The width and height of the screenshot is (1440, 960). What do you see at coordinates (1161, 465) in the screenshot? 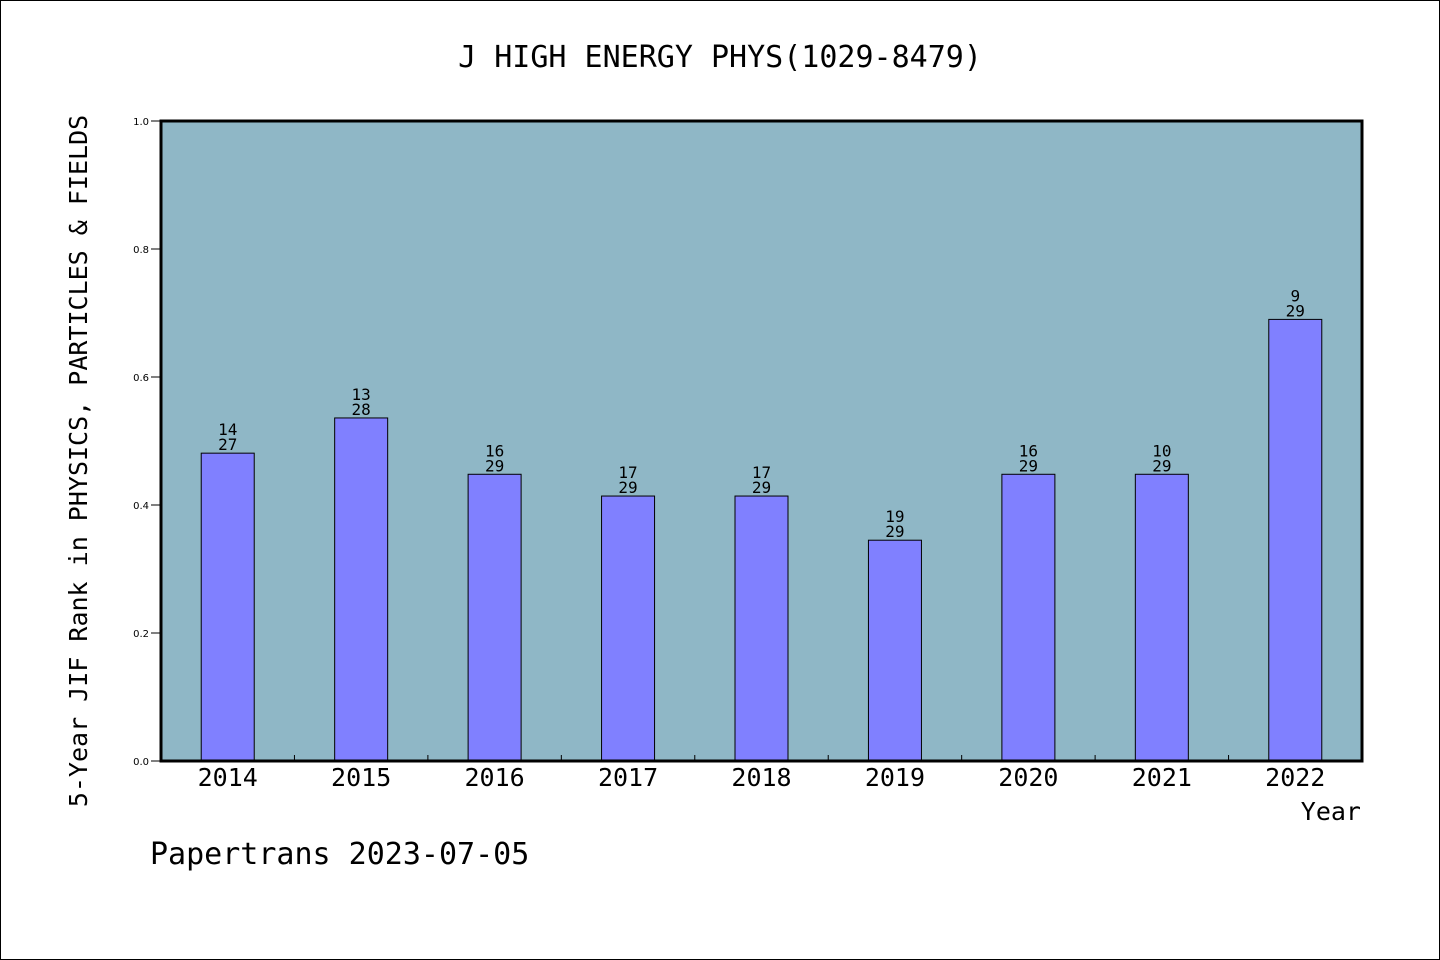
I see `bar-label-2021-total: 29` at bounding box center [1161, 465].